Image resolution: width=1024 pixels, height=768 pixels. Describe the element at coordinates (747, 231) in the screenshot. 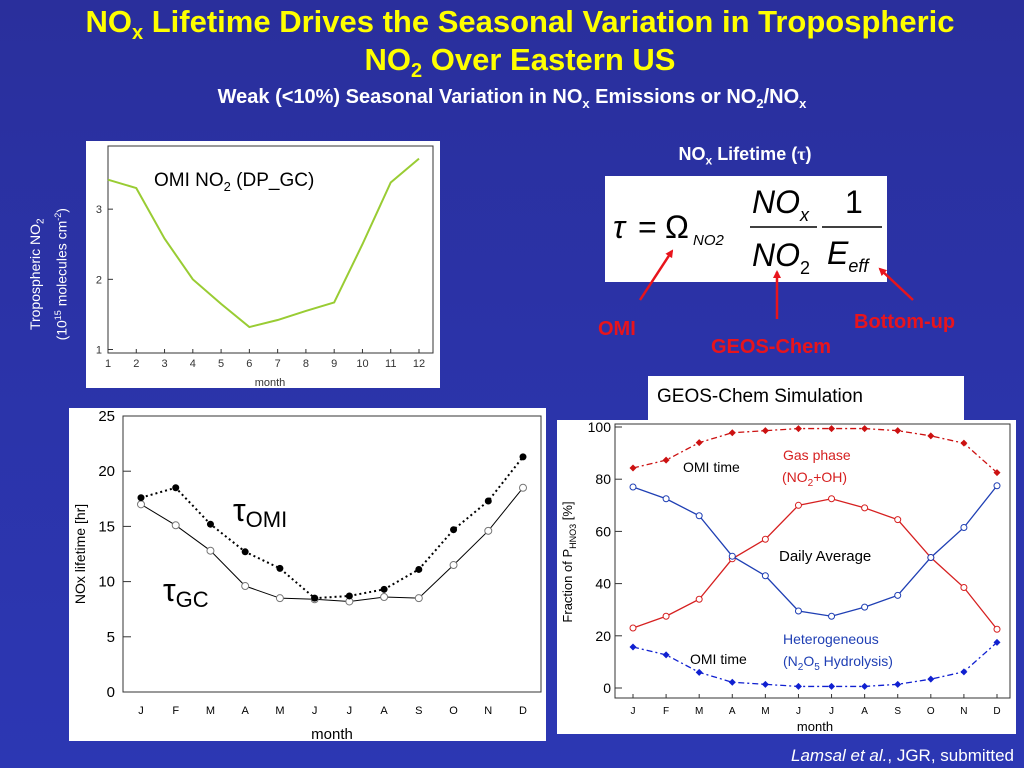

I see `equation-svg: τ = Ω NO2 NOx NO2 1 Eeff` at that location.